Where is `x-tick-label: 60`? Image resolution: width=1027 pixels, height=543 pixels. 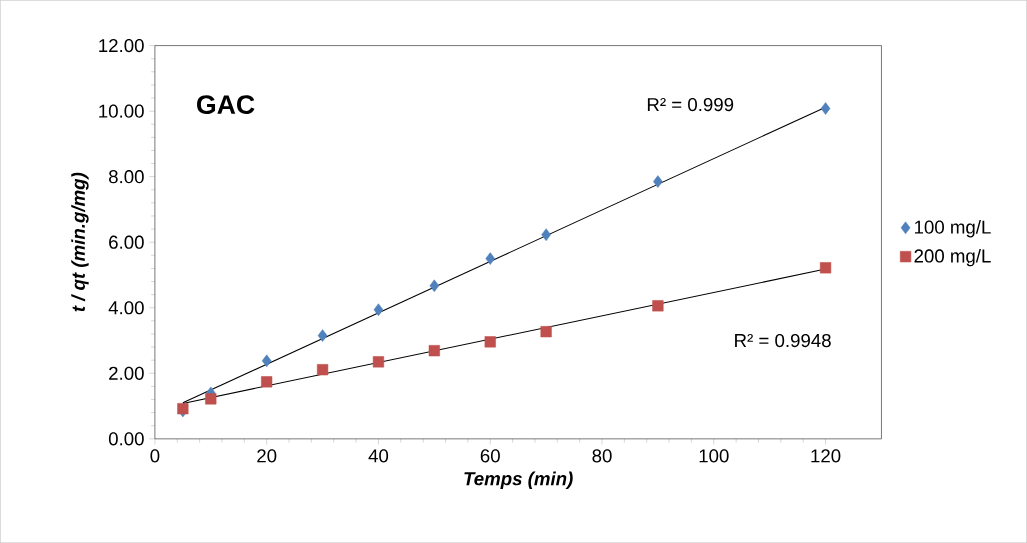 x-tick-label: 60 is located at coordinates (490, 456).